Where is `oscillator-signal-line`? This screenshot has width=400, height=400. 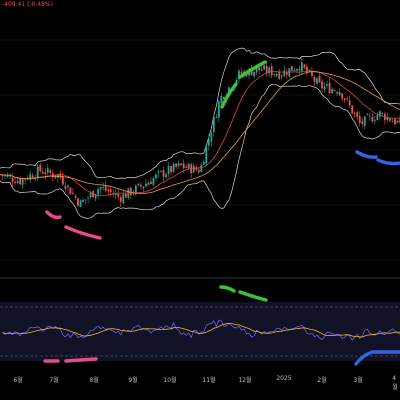
oscillator-signal-line is located at coordinates (201, 330).